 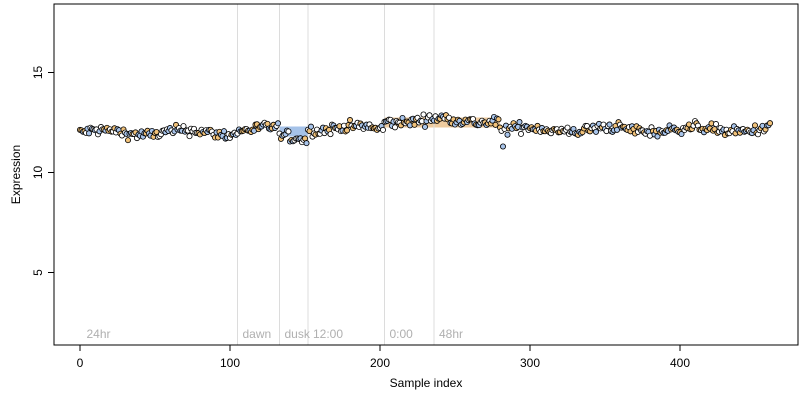 I want to click on annotation-label: dawn, so click(x=257, y=334).